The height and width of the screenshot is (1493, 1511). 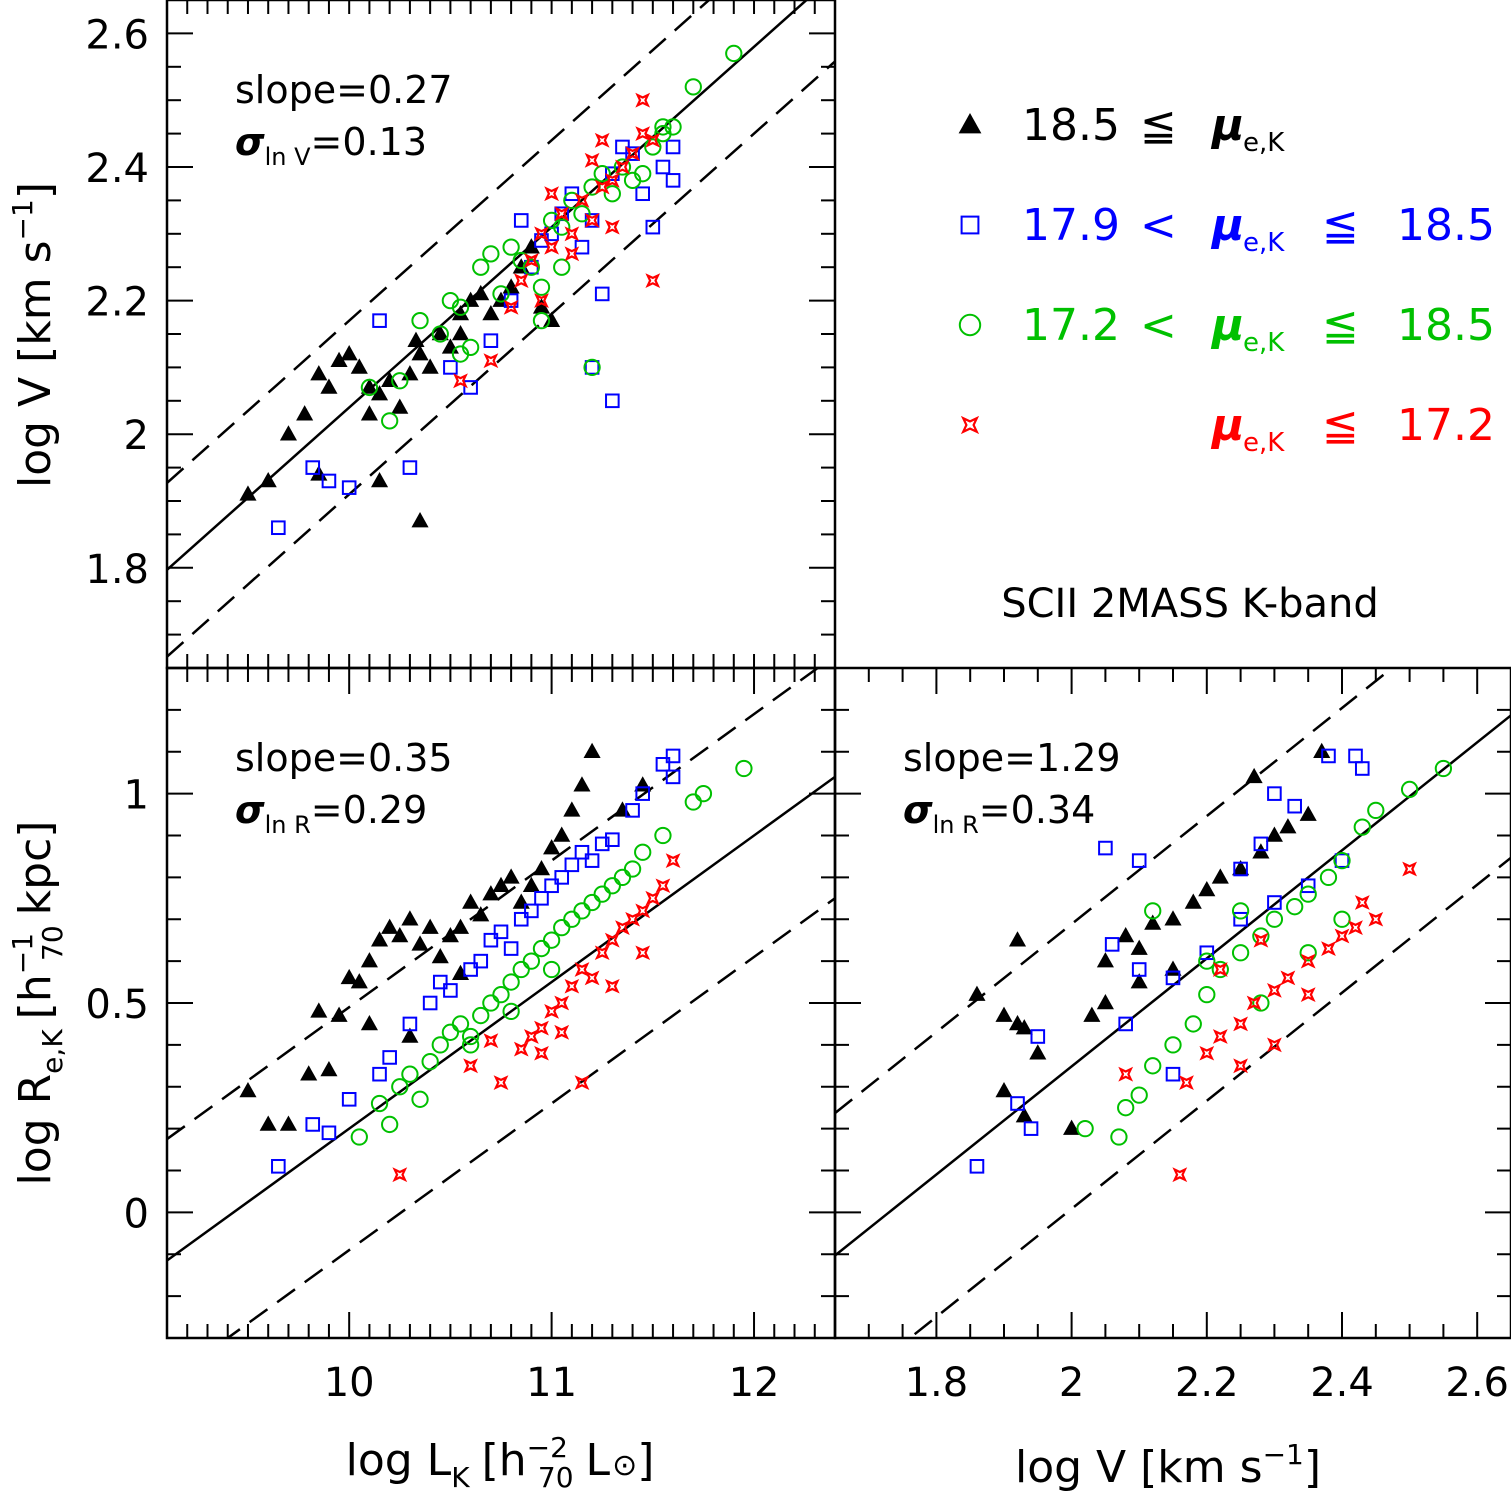 I want to click on legend-high-value: 18.5, so click(x=1446, y=225).